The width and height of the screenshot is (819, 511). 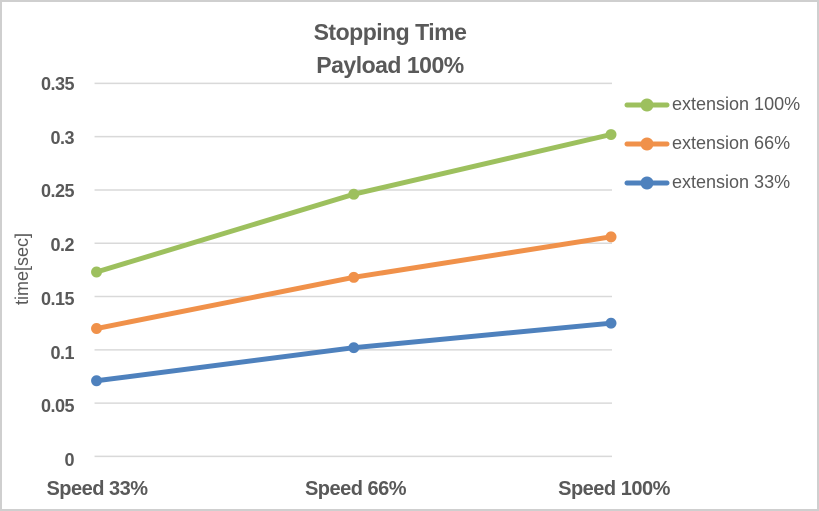 I want to click on y-tick-label: 0.3, so click(x=62, y=137).